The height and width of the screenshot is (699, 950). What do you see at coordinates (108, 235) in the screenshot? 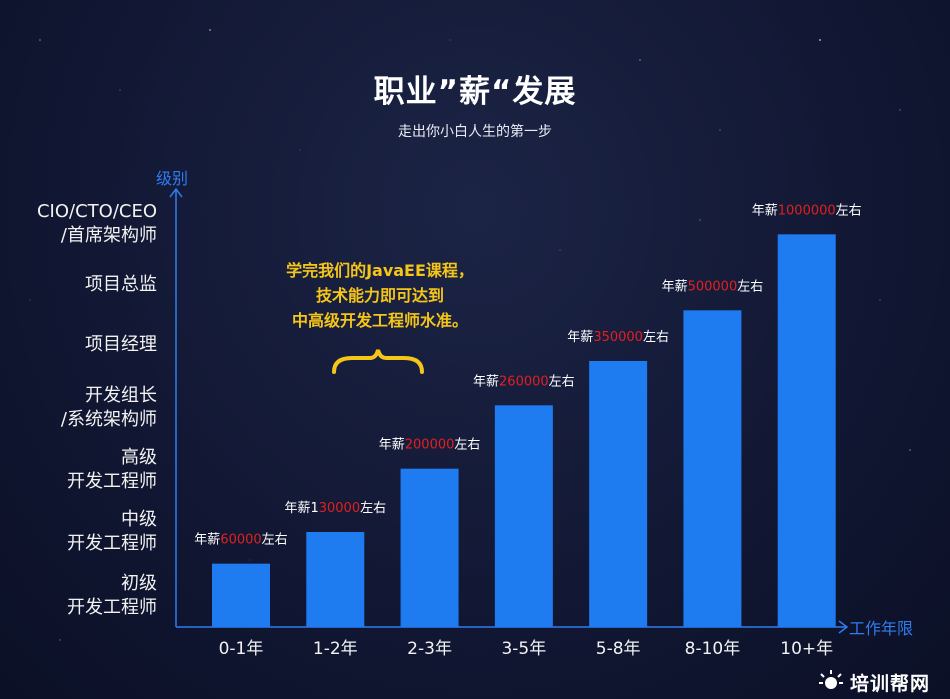
I see `y-level-line-2: /首席架构师` at bounding box center [108, 235].